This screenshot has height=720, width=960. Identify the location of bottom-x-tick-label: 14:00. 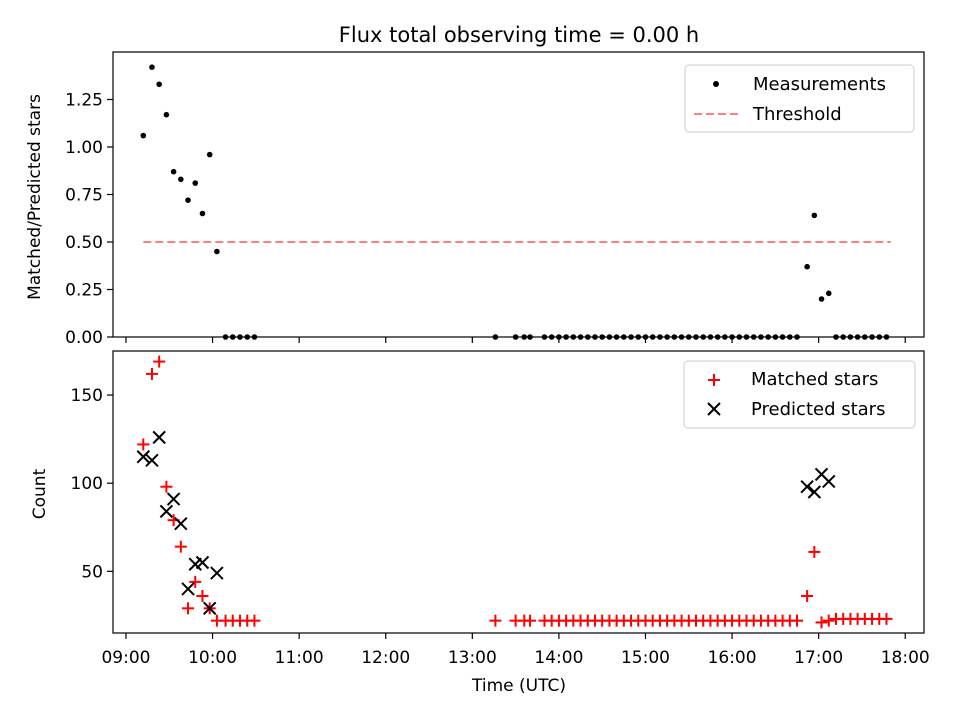
(558, 658).